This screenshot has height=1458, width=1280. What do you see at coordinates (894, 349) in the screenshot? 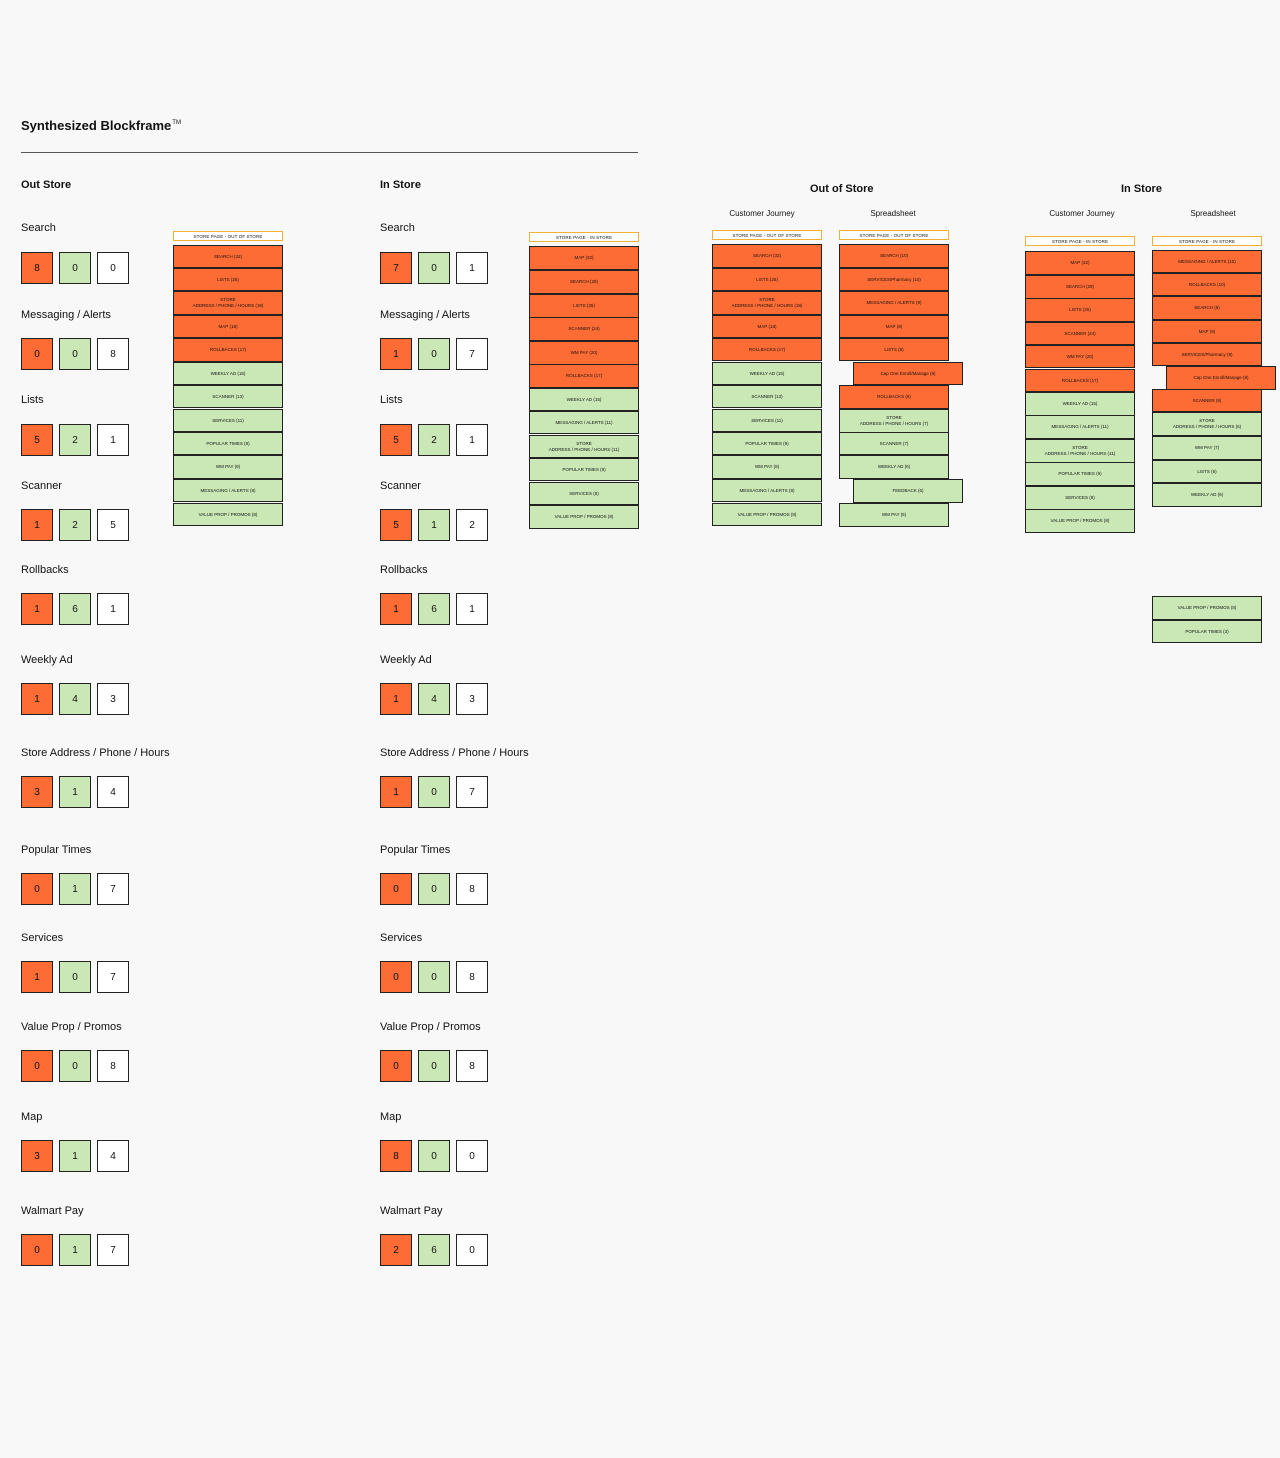
I see `feature-block: LISTS (8)` at bounding box center [894, 349].